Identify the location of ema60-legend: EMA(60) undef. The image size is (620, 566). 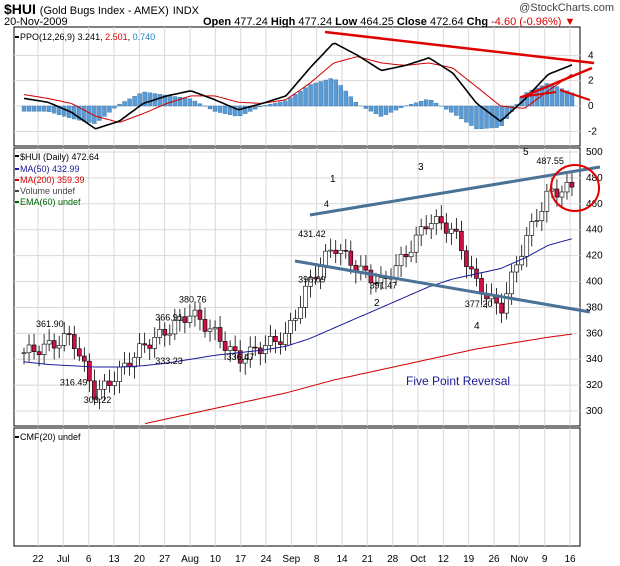
(50, 202).